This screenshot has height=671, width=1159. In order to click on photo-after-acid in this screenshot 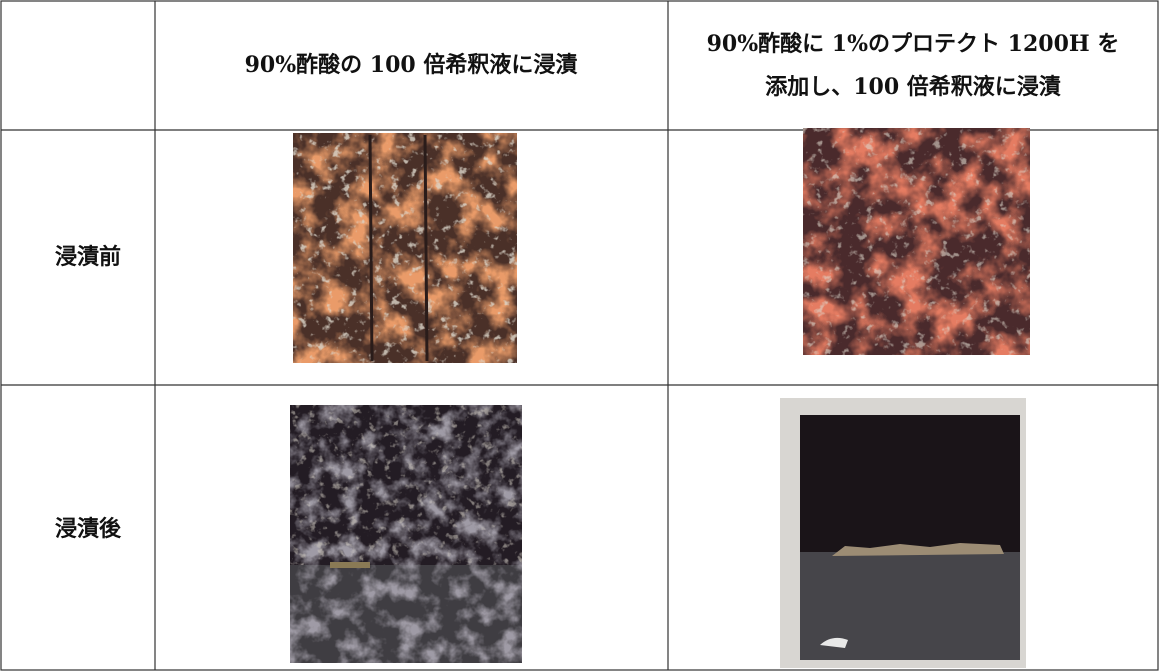, I will do `click(406, 534)`.